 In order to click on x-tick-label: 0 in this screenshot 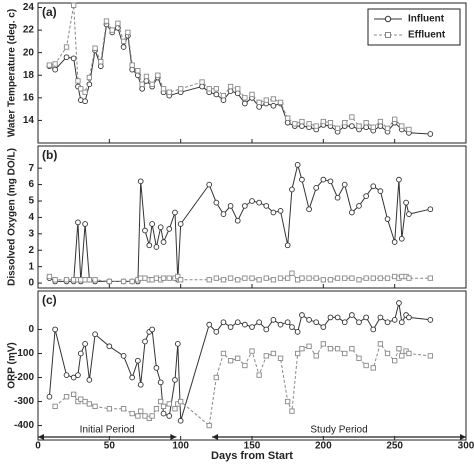, I will do `click(38, 446)`.